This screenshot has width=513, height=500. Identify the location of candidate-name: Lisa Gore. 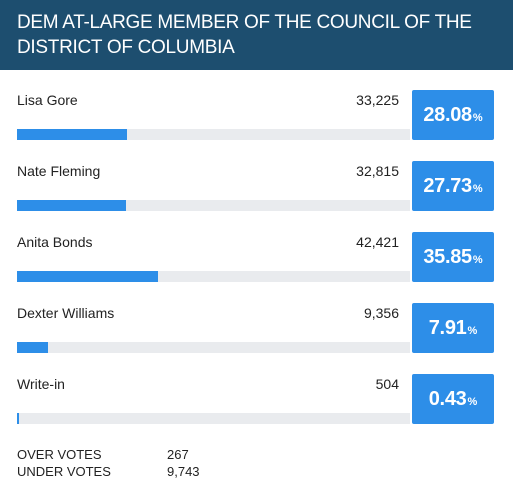
(47, 100).